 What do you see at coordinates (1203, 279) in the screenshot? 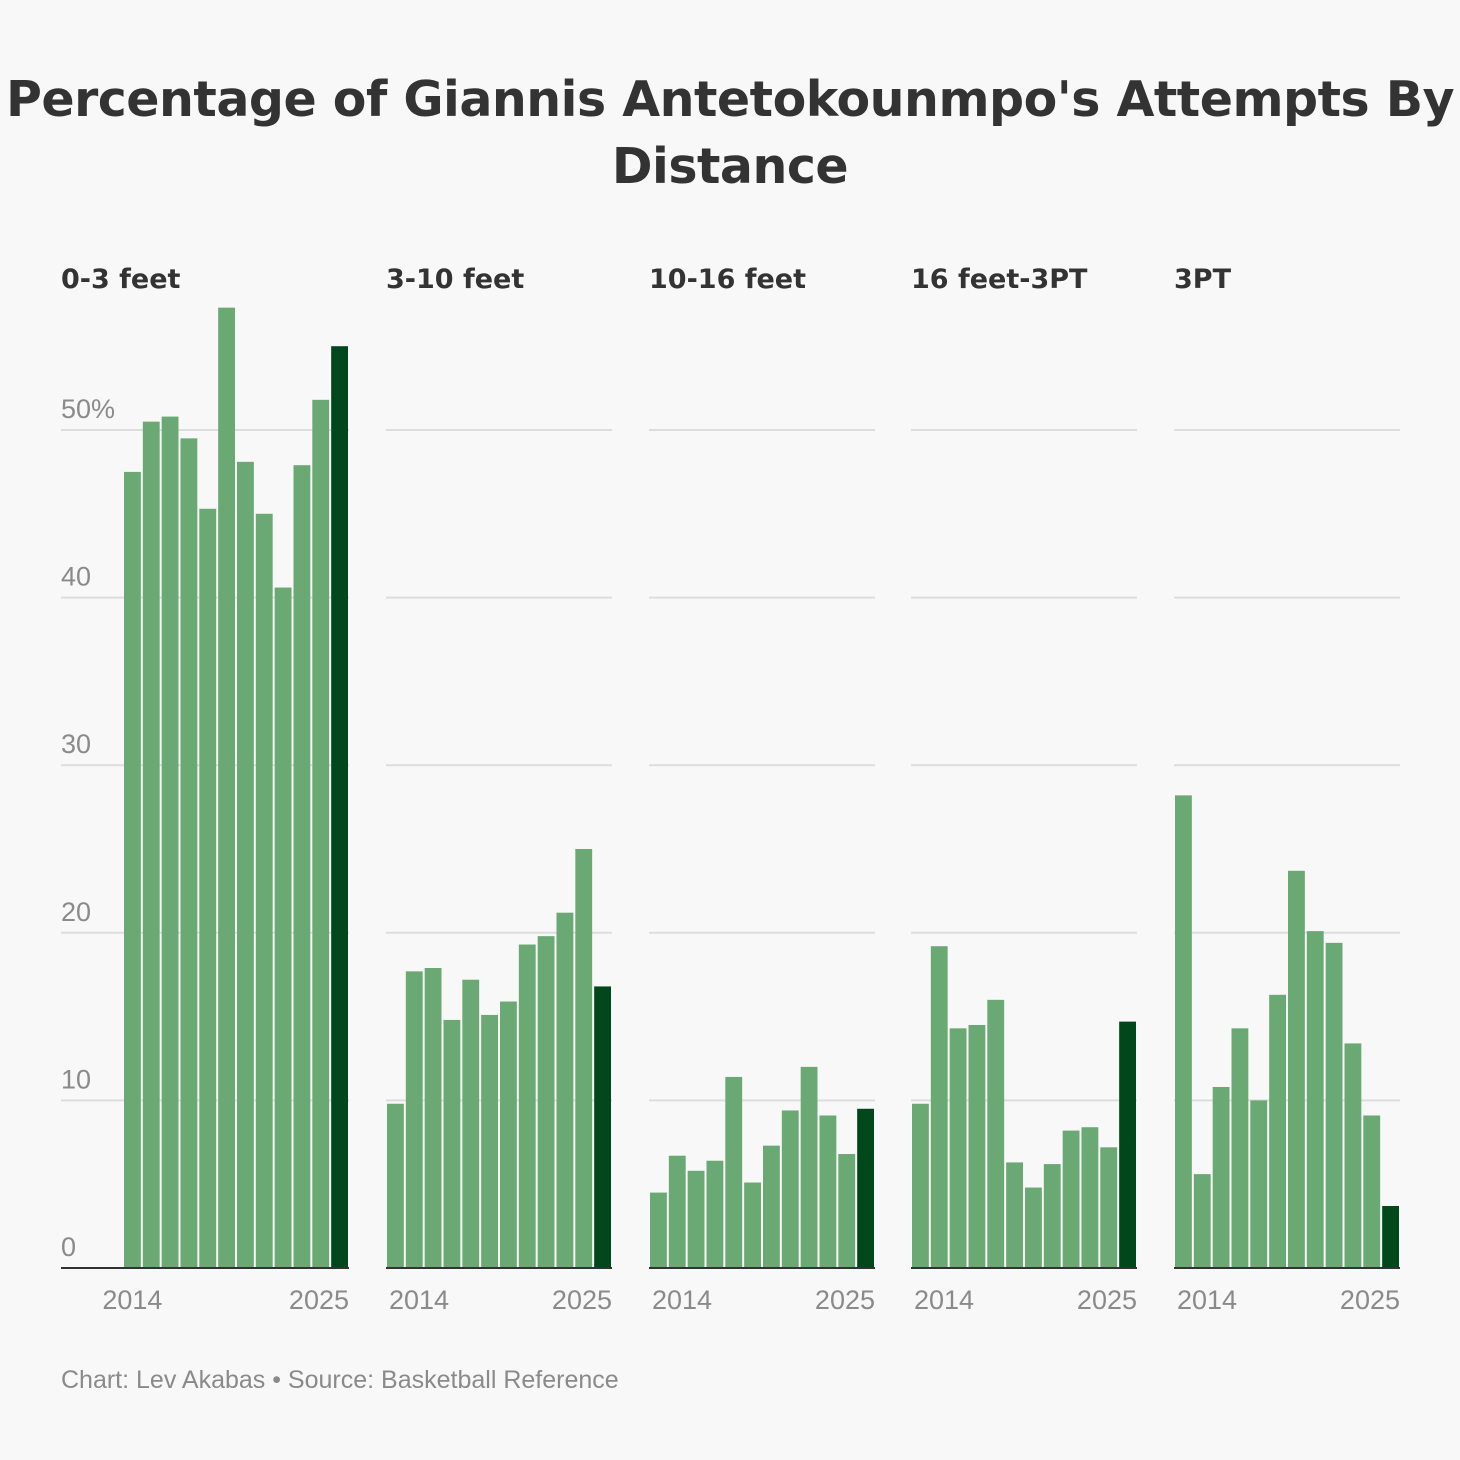
I see `panel-title: 3PT` at bounding box center [1203, 279].